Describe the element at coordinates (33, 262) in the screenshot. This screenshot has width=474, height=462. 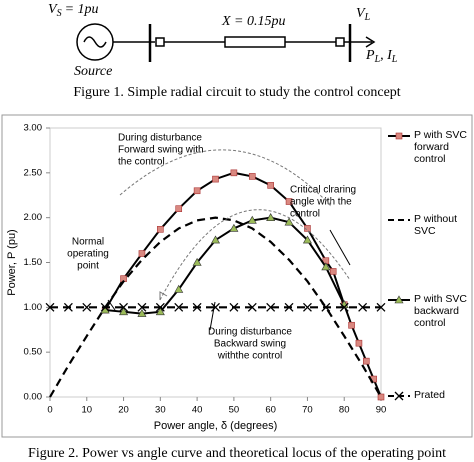
I see `y-tick-label: 1.50` at that location.